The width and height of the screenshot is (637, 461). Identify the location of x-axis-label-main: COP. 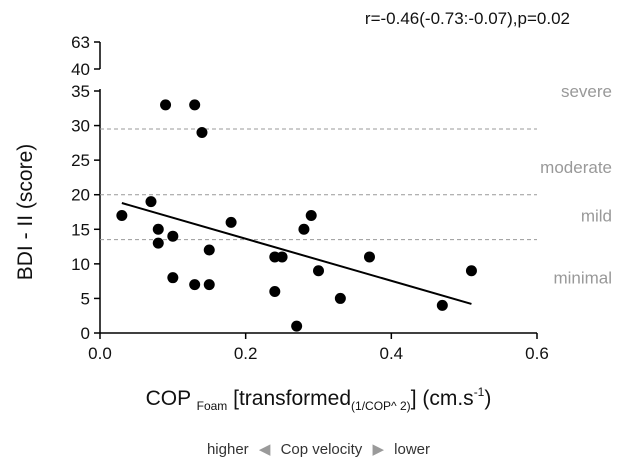
(168, 398).